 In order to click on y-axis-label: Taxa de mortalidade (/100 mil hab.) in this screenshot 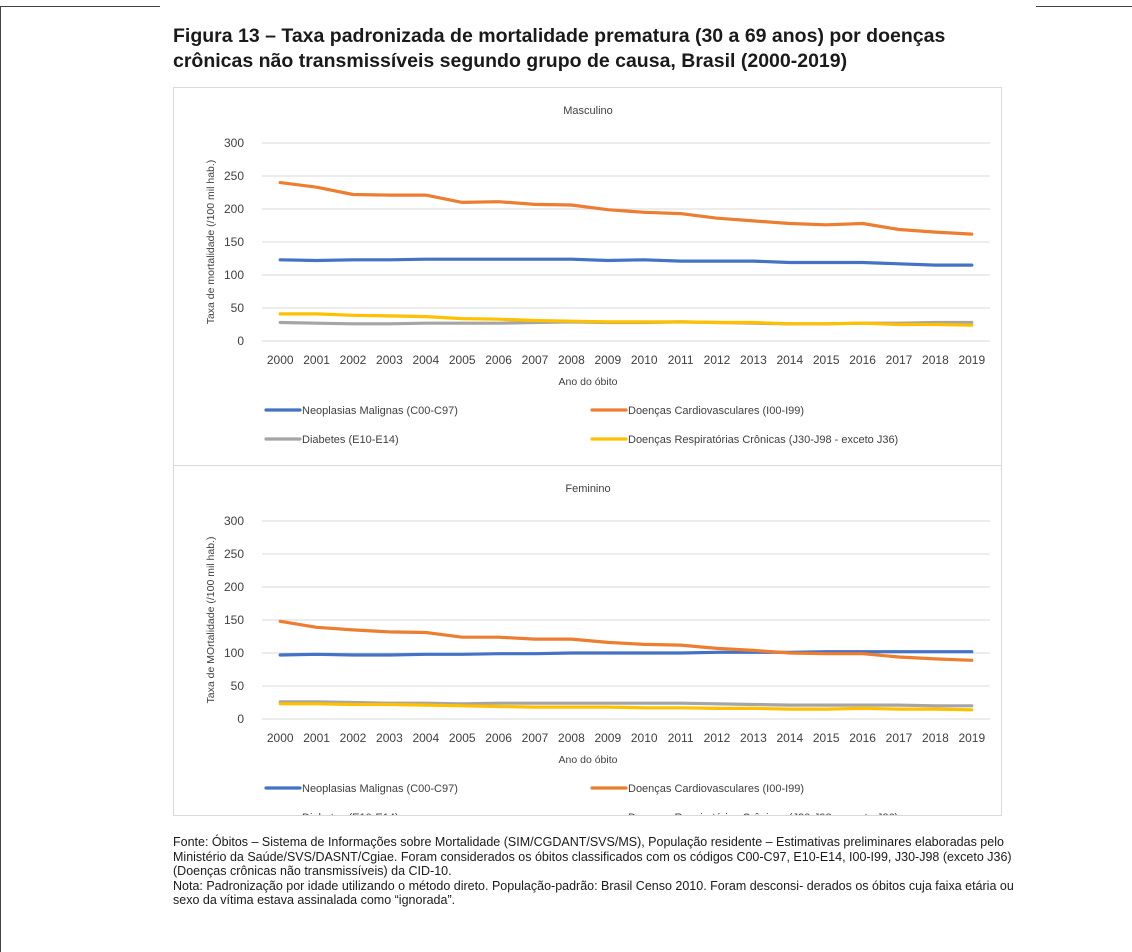, I will do `click(211, 242)`.